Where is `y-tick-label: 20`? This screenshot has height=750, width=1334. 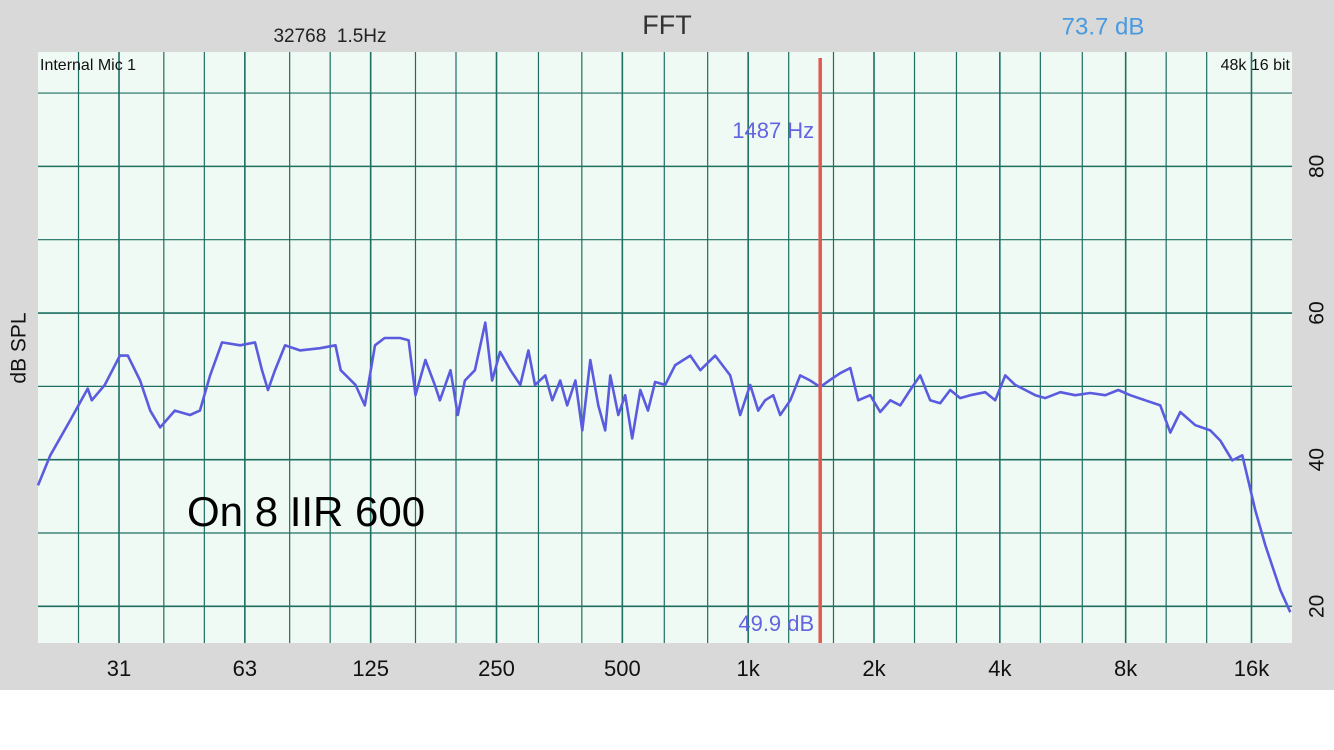
y-tick-label: 20 is located at coordinates (1317, 606).